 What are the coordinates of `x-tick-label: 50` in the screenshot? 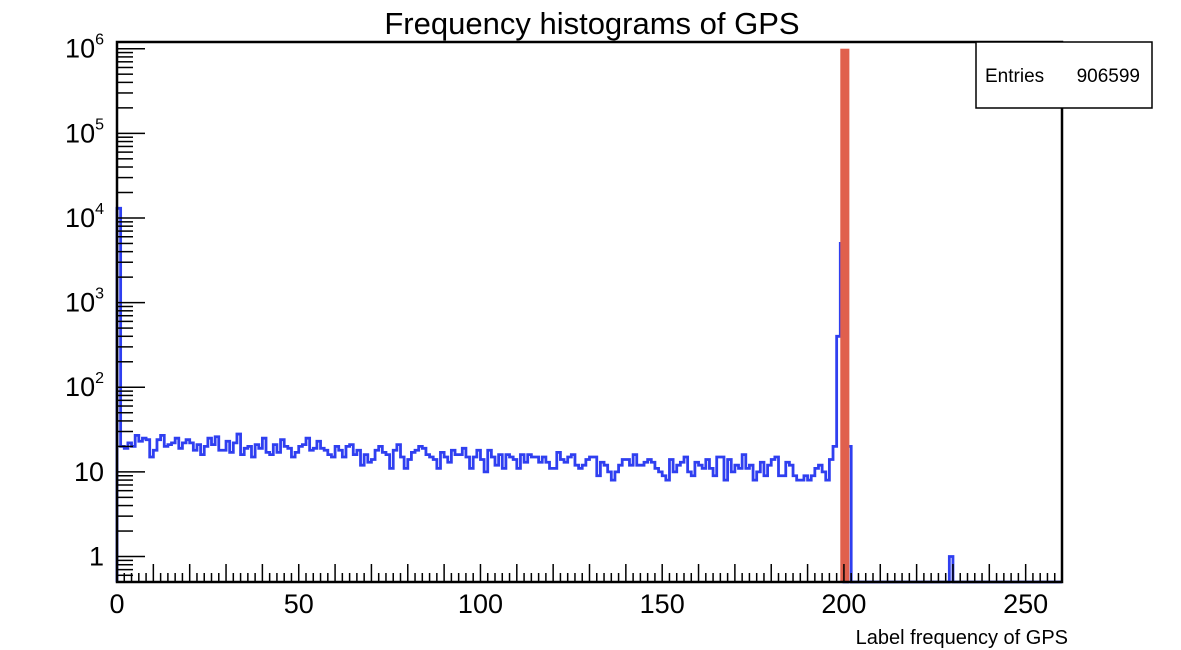 It's located at (299, 604).